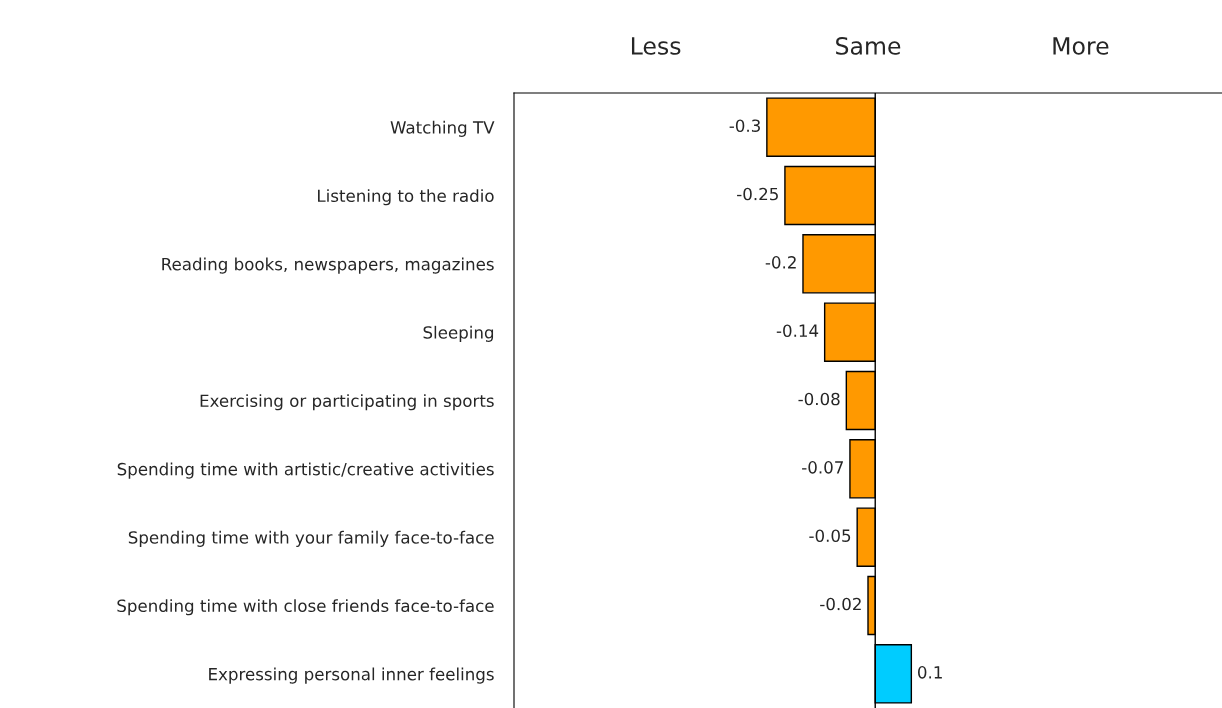 The width and height of the screenshot is (1222, 708). I want to click on data-label: -0.05, so click(830, 535).